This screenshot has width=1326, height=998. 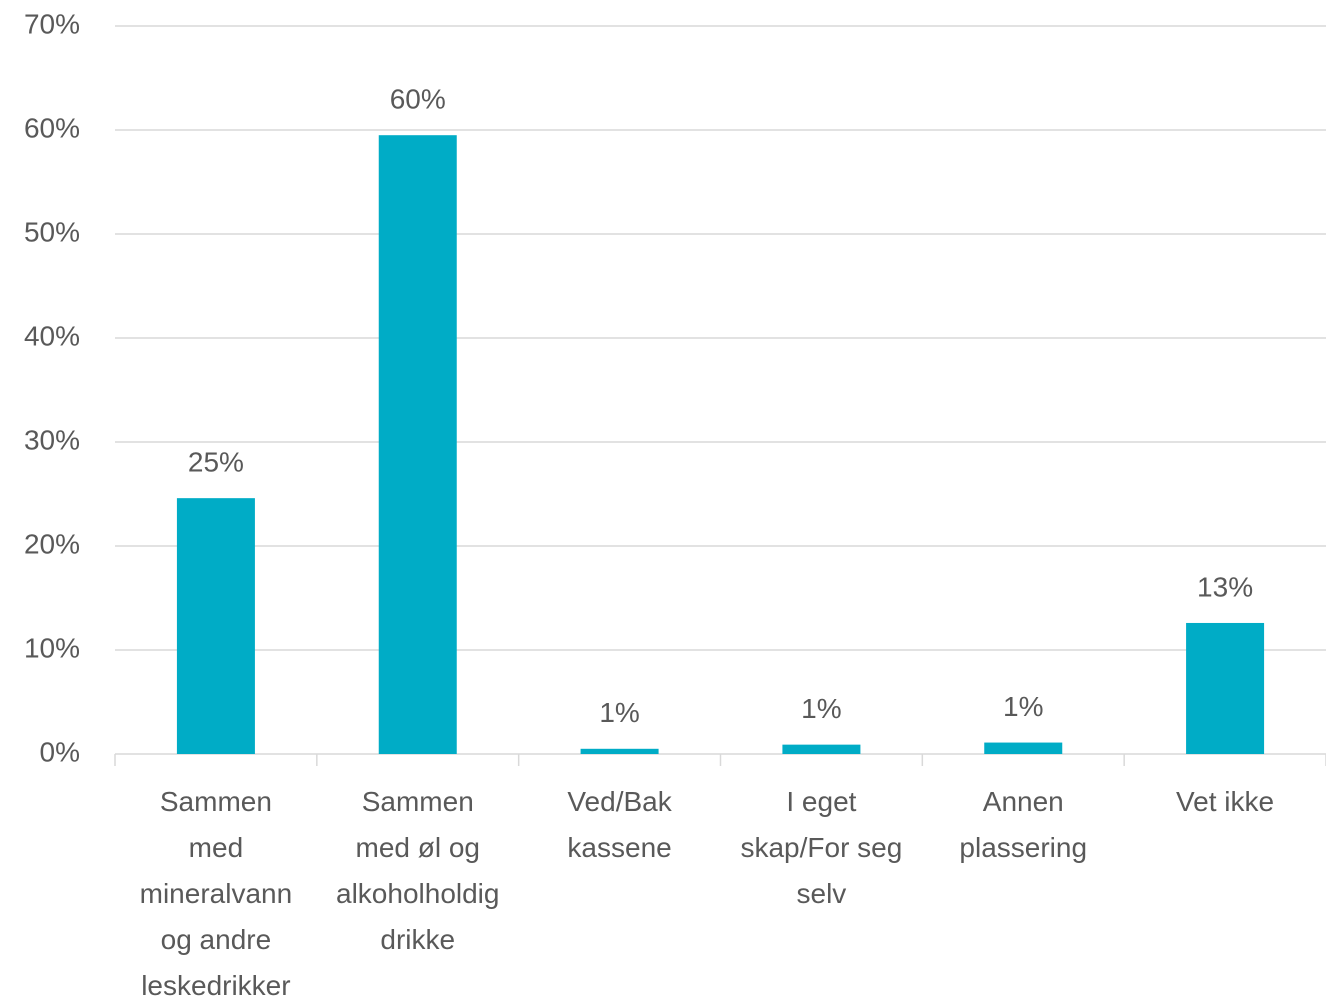 I want to click on x-tick-label: Ved/Bak kassene, so click(x=619, y=824).